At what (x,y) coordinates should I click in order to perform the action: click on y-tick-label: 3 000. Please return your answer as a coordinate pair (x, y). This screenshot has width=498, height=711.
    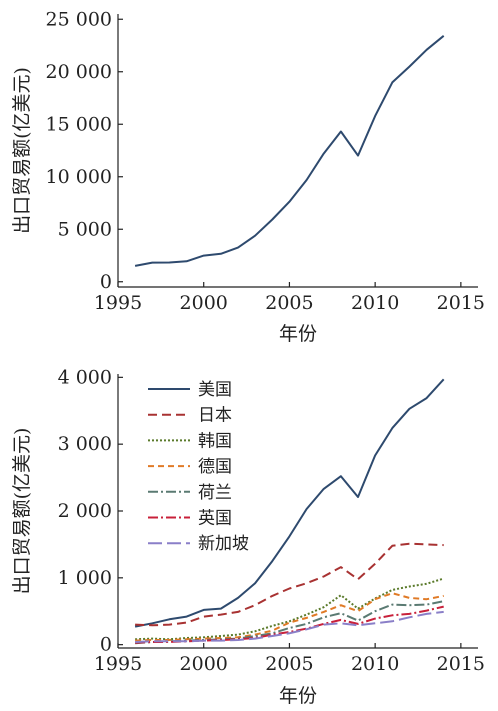
    Looking at the image, I should click on (85, 444).